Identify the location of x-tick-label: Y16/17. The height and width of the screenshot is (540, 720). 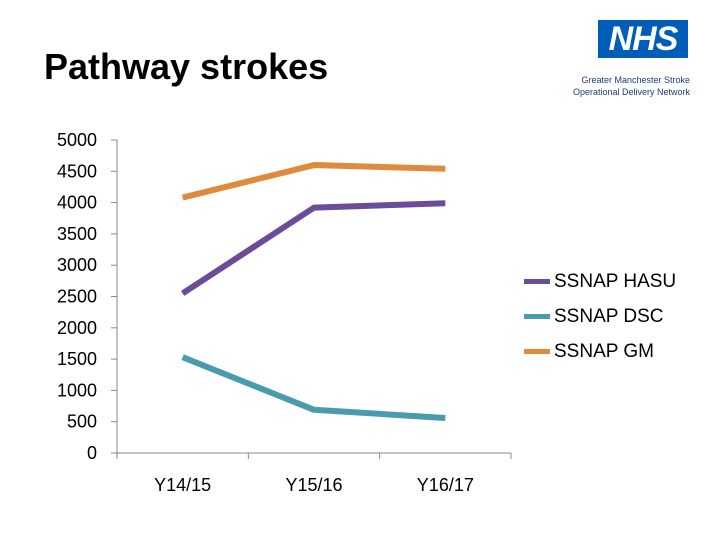
(445, 485).